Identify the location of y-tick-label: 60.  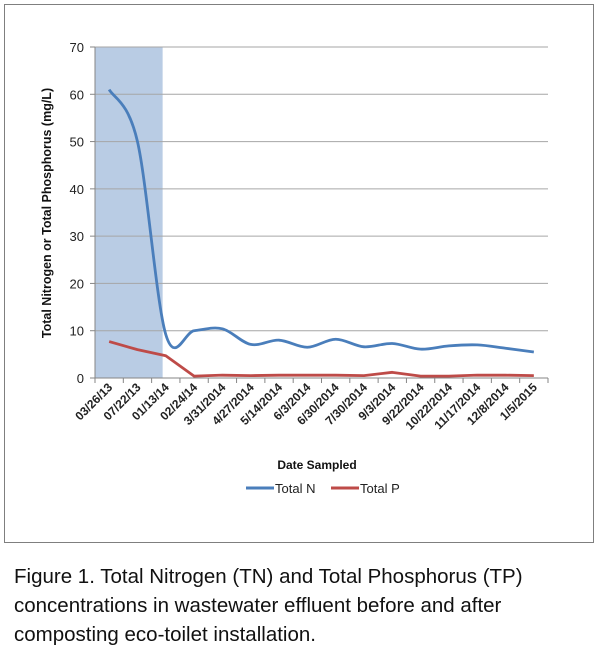
(77, 94).